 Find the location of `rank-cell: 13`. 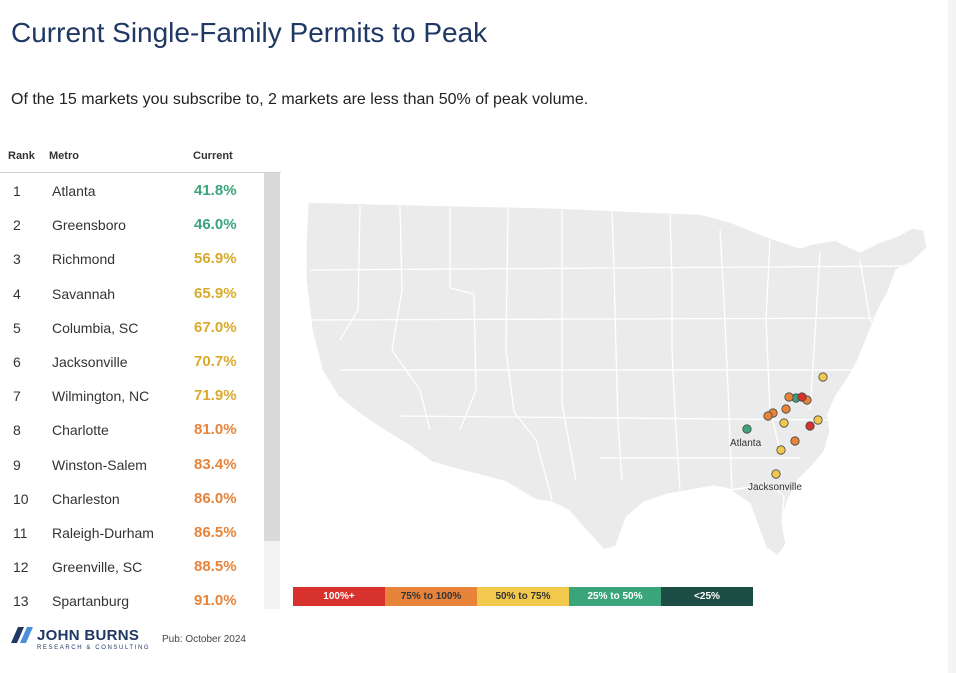

rank-cell: 13 is located at coordinates (21, 601).